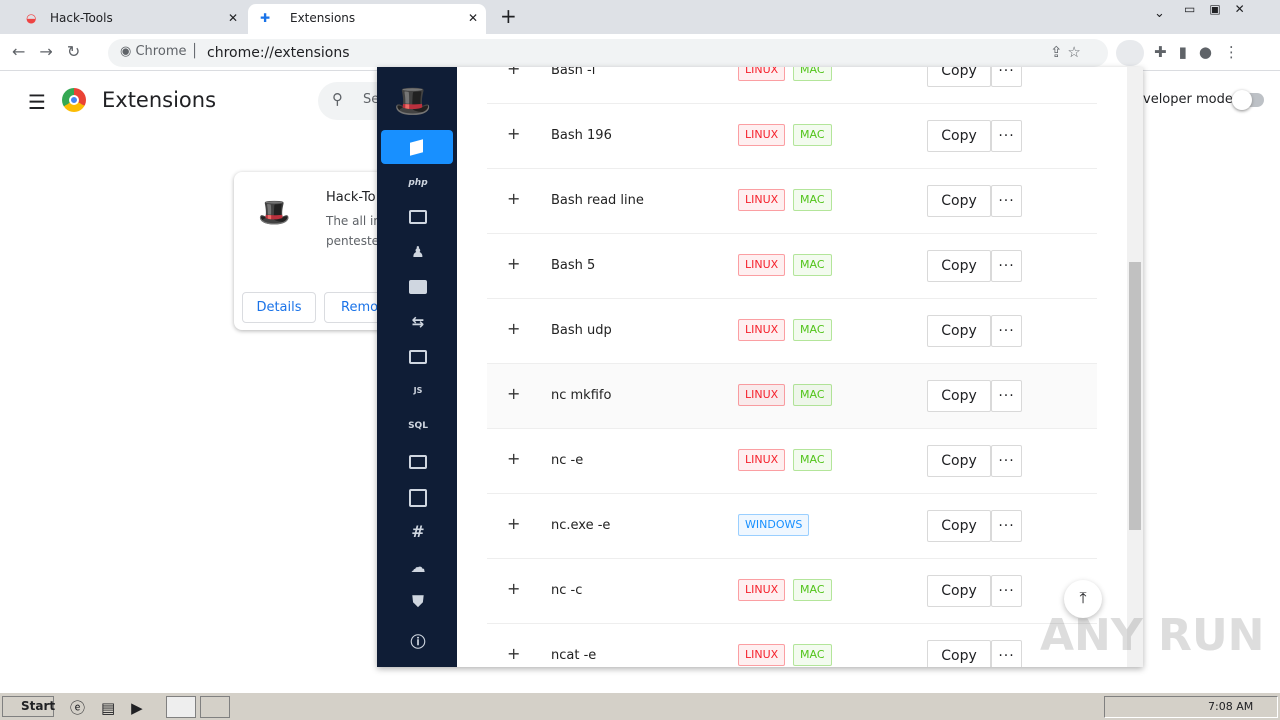 The width and height of the screenshot is (1280, 720). Describe the element at coordinates (418, 642) in the screenshot. I see `nav-icon: ⓘ` at that location.